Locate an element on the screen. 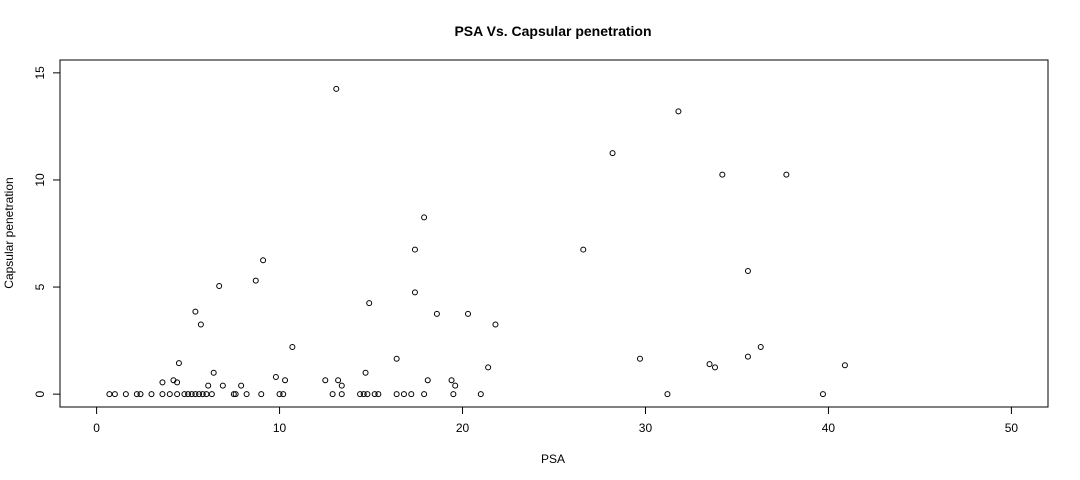 The image size is (1080, 480). y-axis: 0 5 10 15 is located at coordinates (47, 231).